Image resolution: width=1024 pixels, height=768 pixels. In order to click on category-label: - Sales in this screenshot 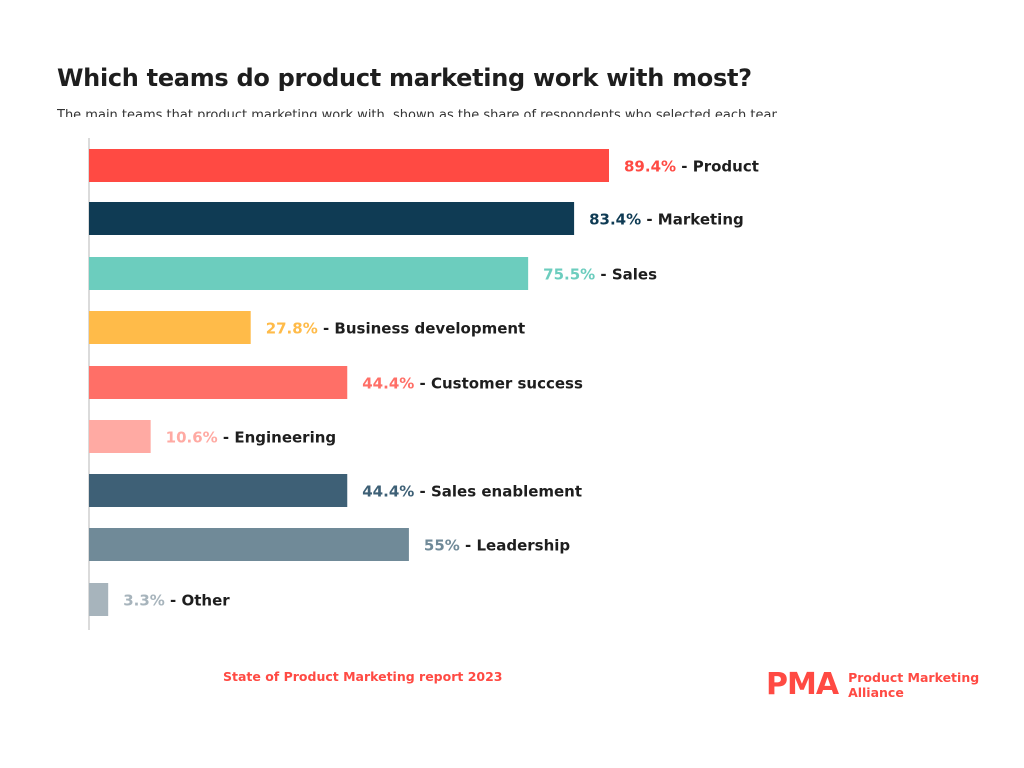, I will do `click(626, 275)`.